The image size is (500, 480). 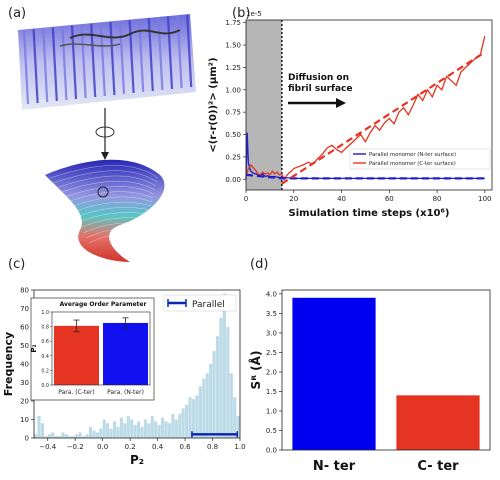 I want to click on y-axis-label-c: Frequency, so click(x=8, y=364).